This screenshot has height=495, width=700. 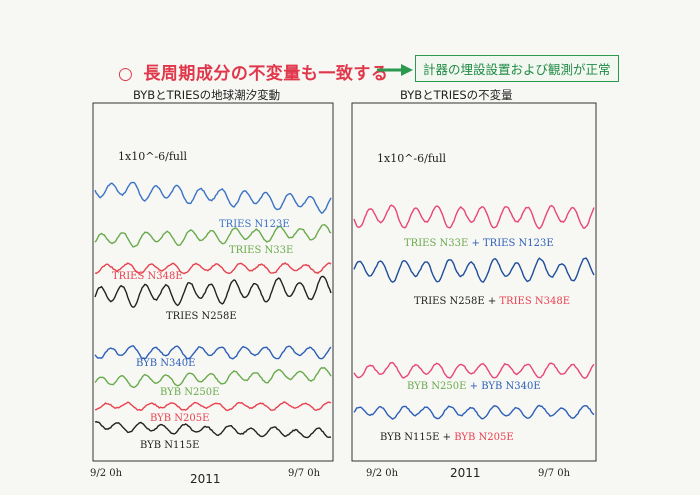 I want to click on series-label-byb-n250e-plus-n340e: BYB N250E + BYB N340E, so click(x=474, y=386).